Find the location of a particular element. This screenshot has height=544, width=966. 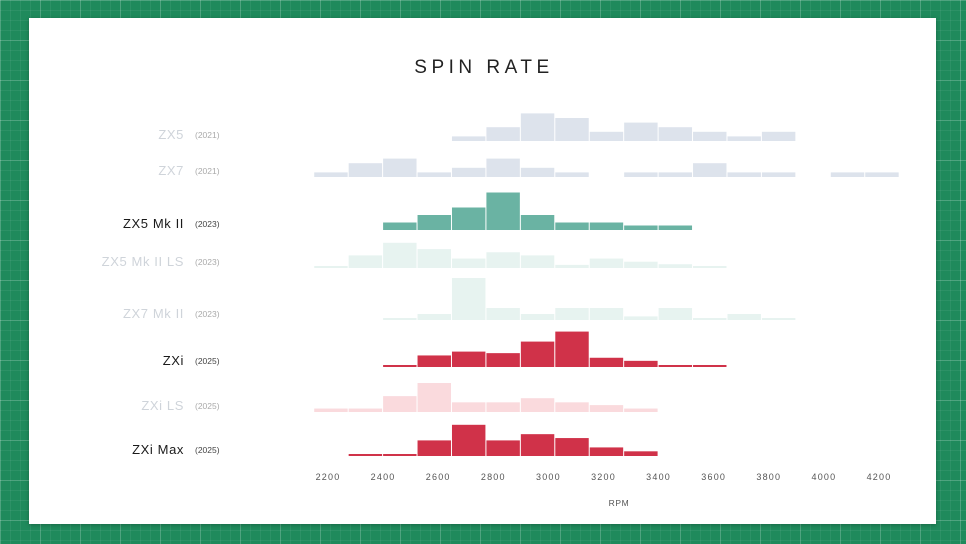

x-axis-label: RPM is located at coordinates (619, 503).